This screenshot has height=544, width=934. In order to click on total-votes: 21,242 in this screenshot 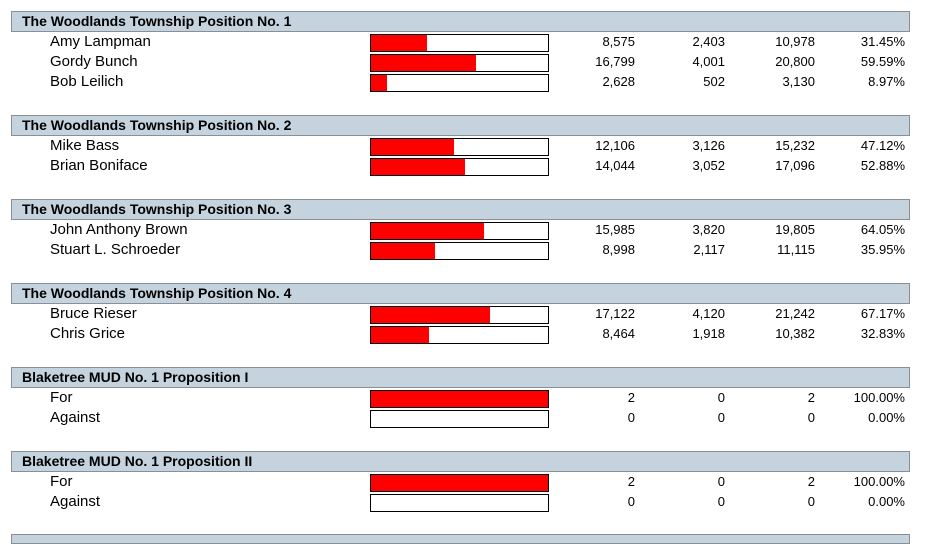, I will do `click(795, 313)`.